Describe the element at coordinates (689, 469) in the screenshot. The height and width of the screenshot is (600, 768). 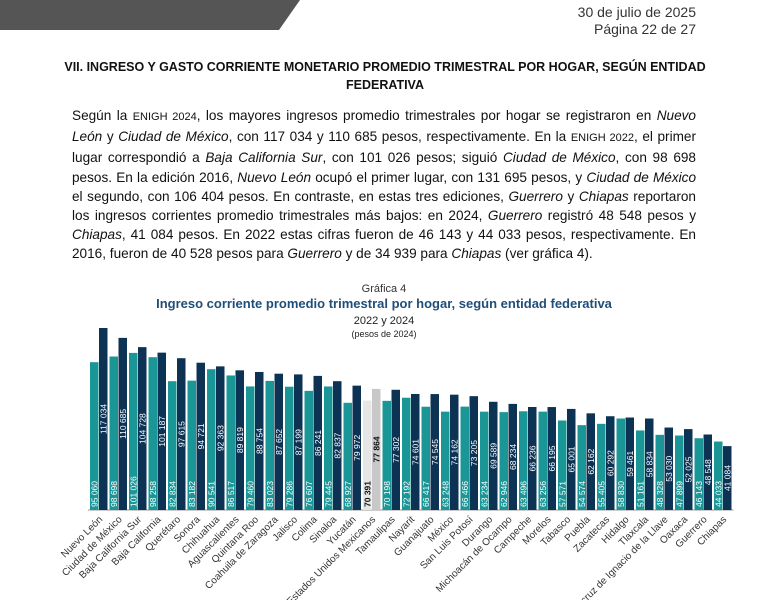
I see `data-label-2024: 52 025` at that location.